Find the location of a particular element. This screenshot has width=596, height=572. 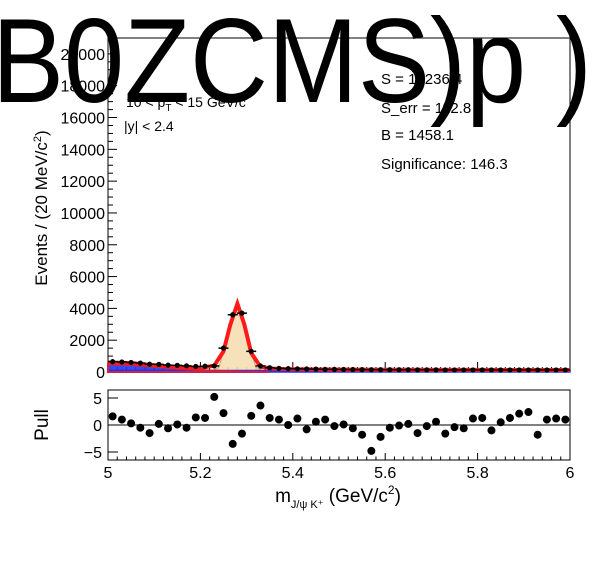

y-tick-label: 0 is located at coordinates (100, 373).